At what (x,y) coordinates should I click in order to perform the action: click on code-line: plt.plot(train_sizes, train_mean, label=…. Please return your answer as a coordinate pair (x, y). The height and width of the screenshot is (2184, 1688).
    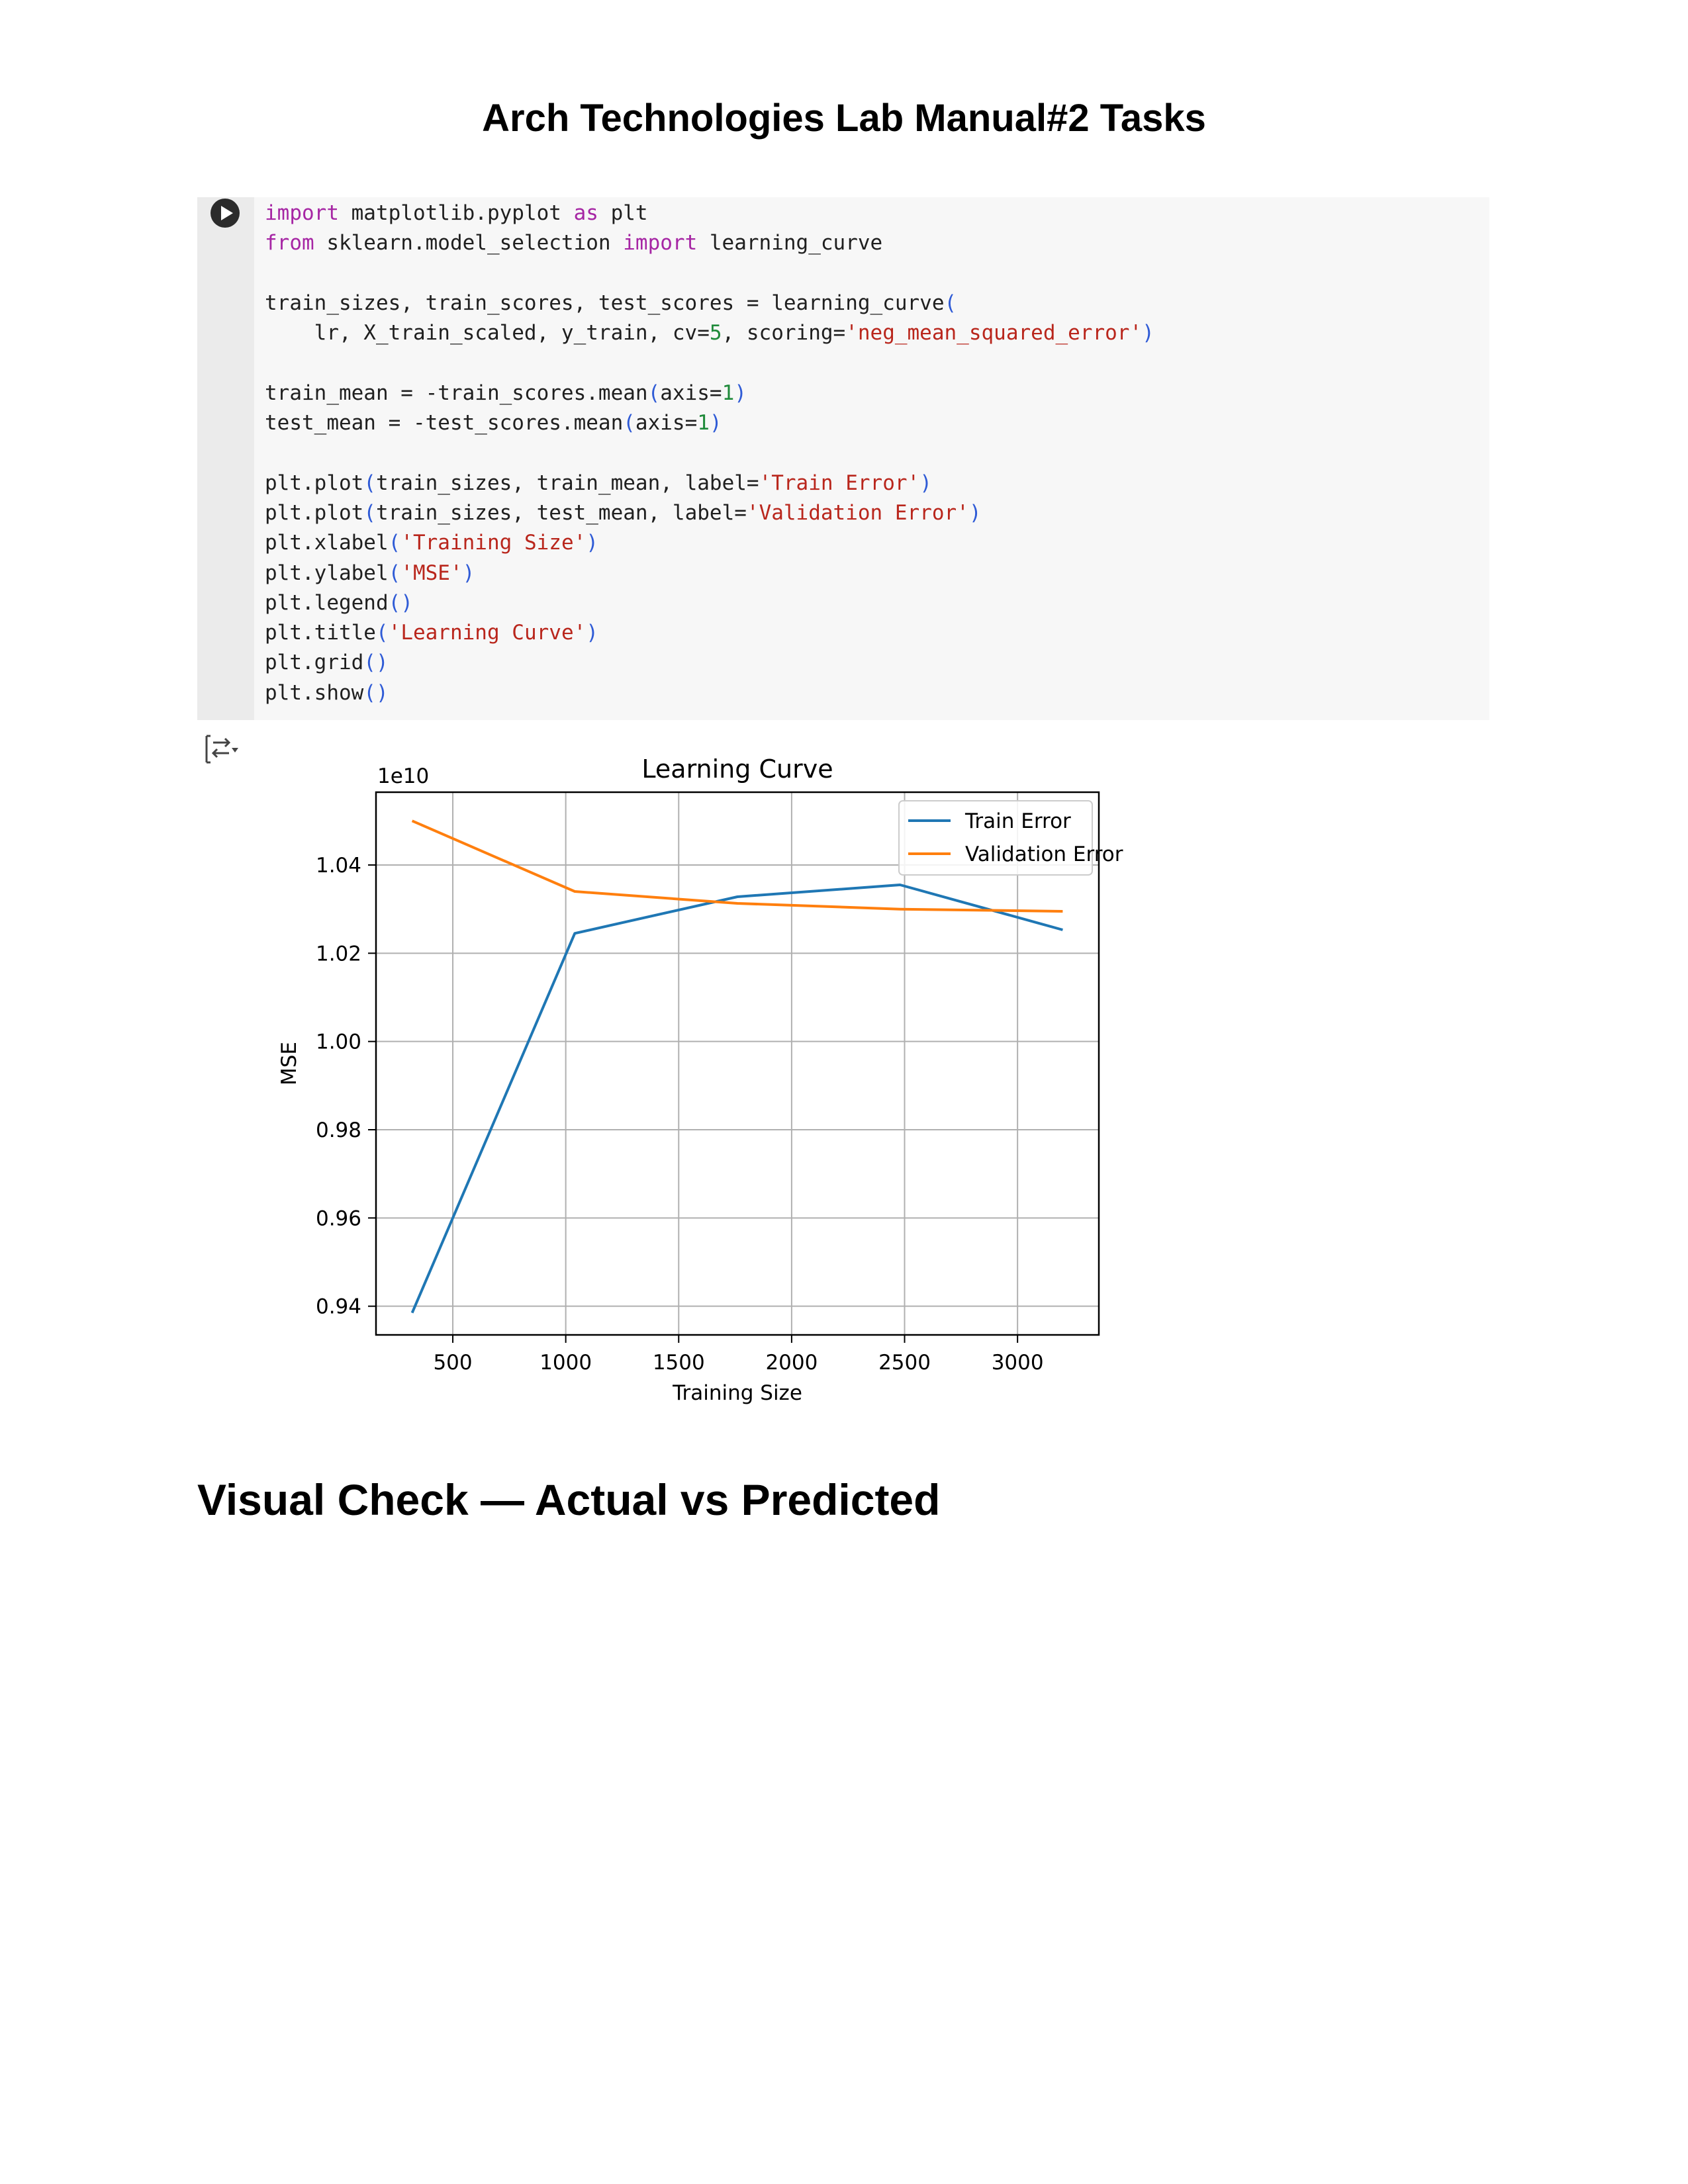
    Looking at the image, I should click on (709, 483).